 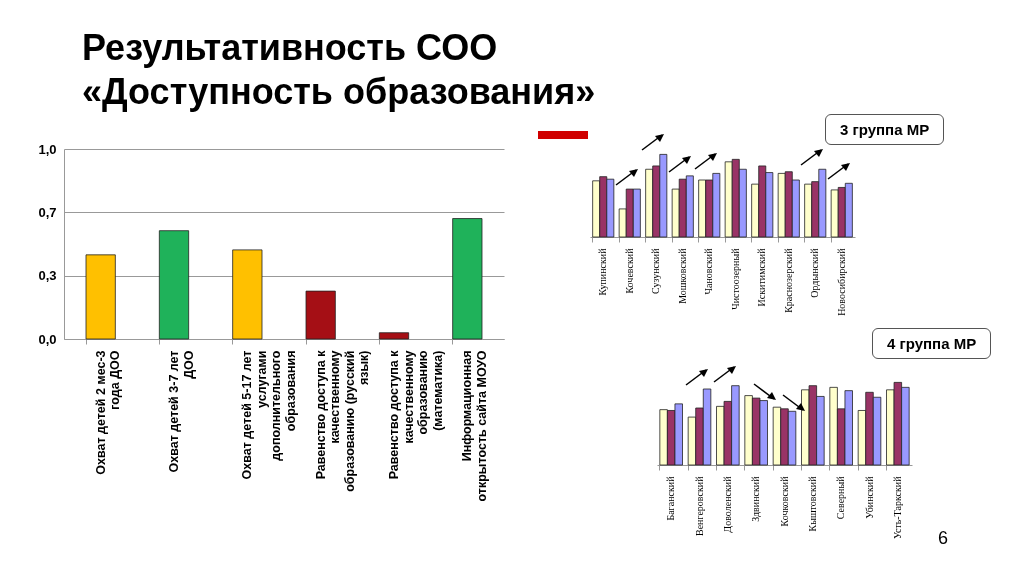 I want to click on y-tick-label: 0,7, so click(x=47, y=212).